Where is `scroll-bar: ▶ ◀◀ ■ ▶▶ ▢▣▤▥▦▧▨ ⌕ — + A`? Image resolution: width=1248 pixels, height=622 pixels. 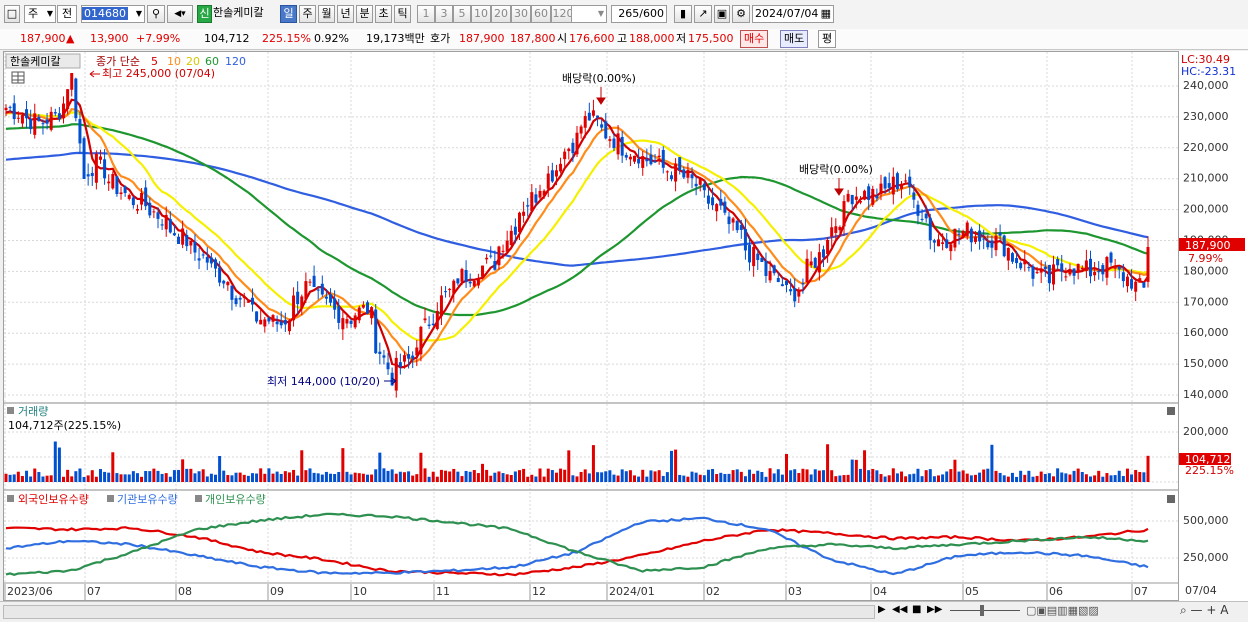
scroll-bar: ▶ ◀◀ ■ ▶▶ ▢▣▤▥▦▧▨ ⌕ — + A is located at coordinates (624, 611).